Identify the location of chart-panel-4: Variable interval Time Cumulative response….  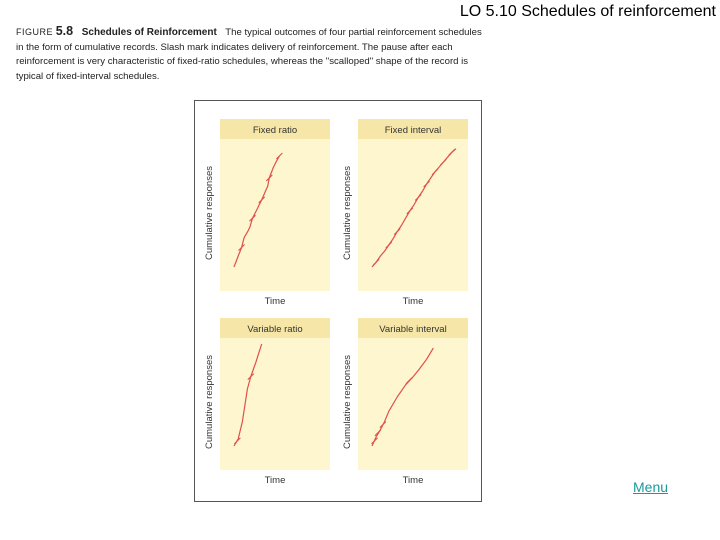
(405, 402).